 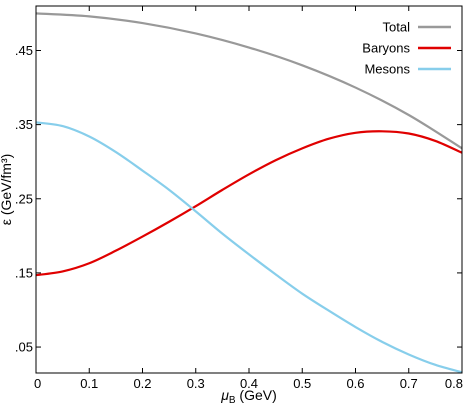 I want to click on x-tick-label: 0.6, so click(x=355, y=383).